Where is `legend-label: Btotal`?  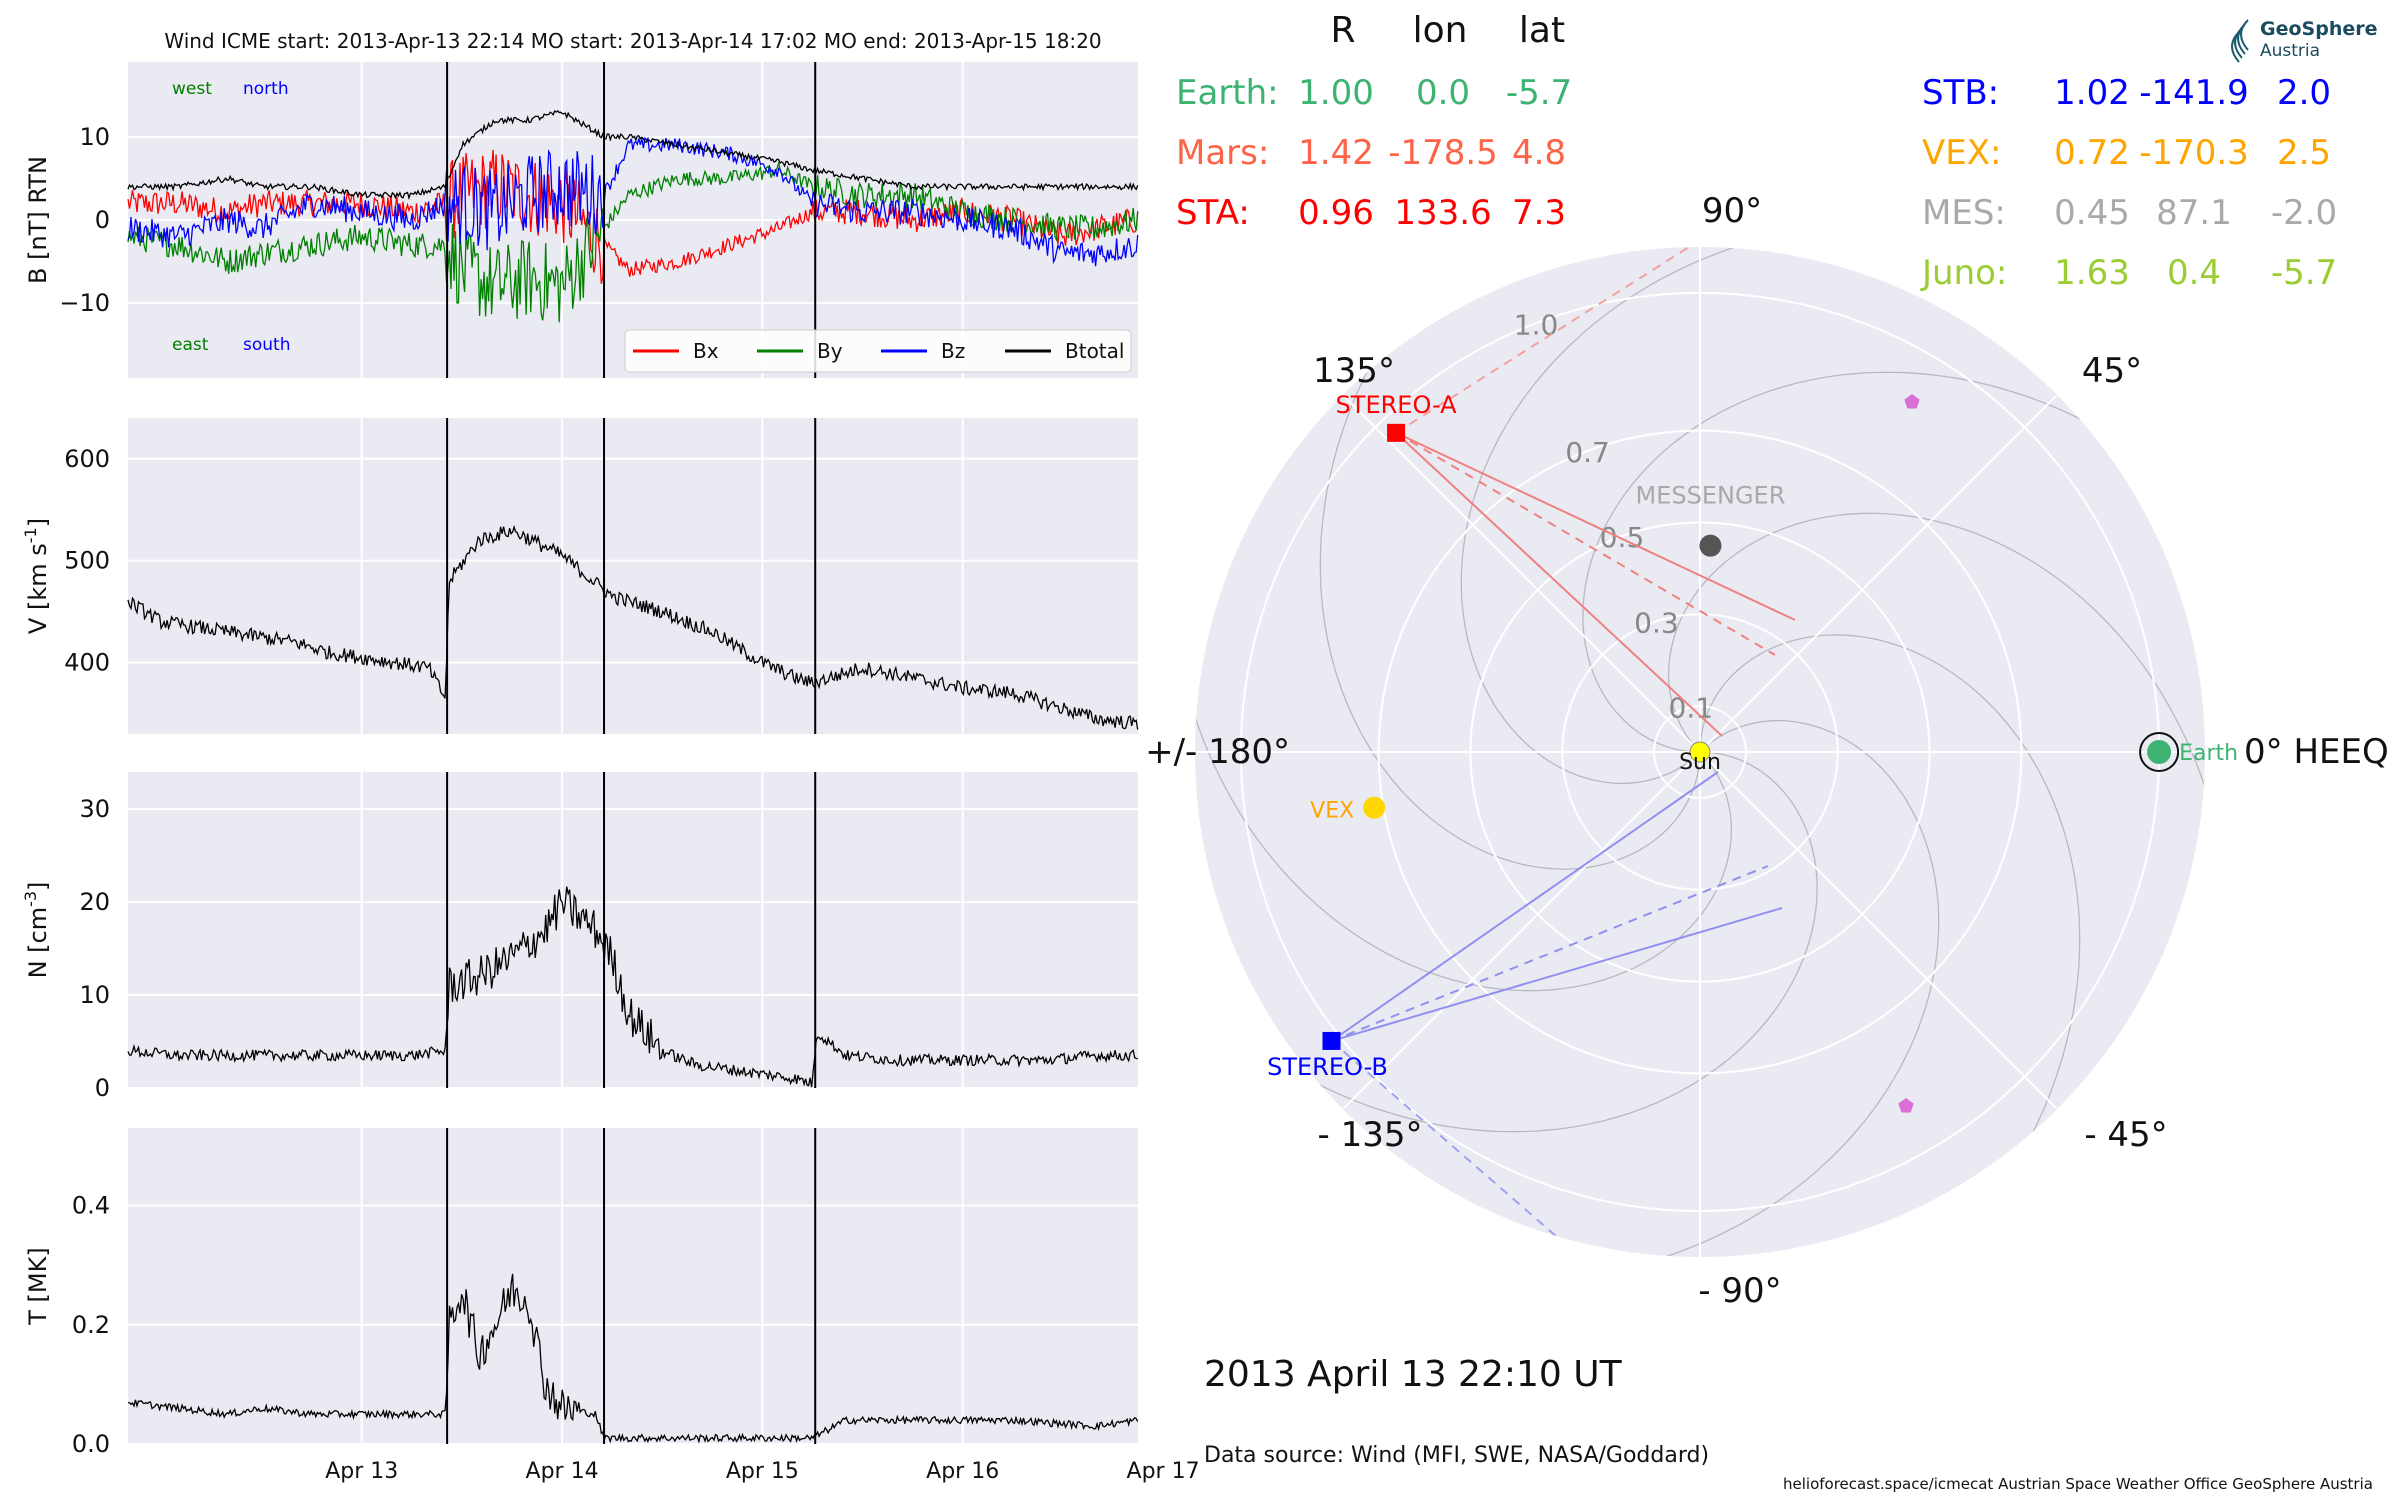
legend-label: Btotal is located at coordinates (1094, 351).